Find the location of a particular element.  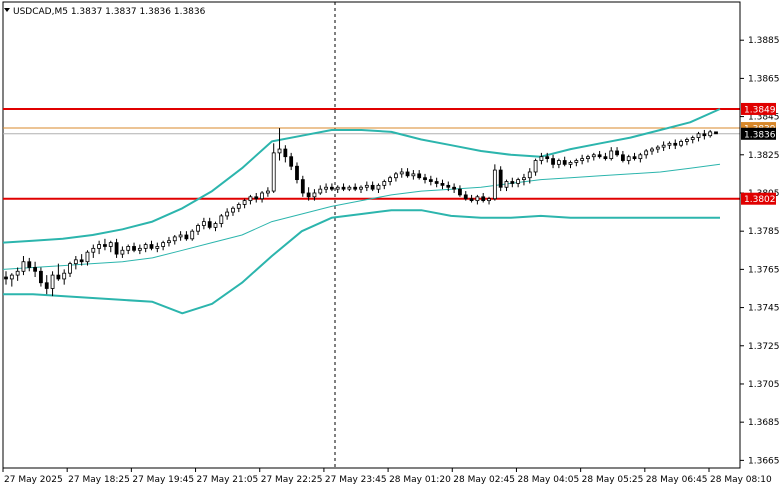

y-tick-label: 1.3685 is located at coordinates (764, 423).